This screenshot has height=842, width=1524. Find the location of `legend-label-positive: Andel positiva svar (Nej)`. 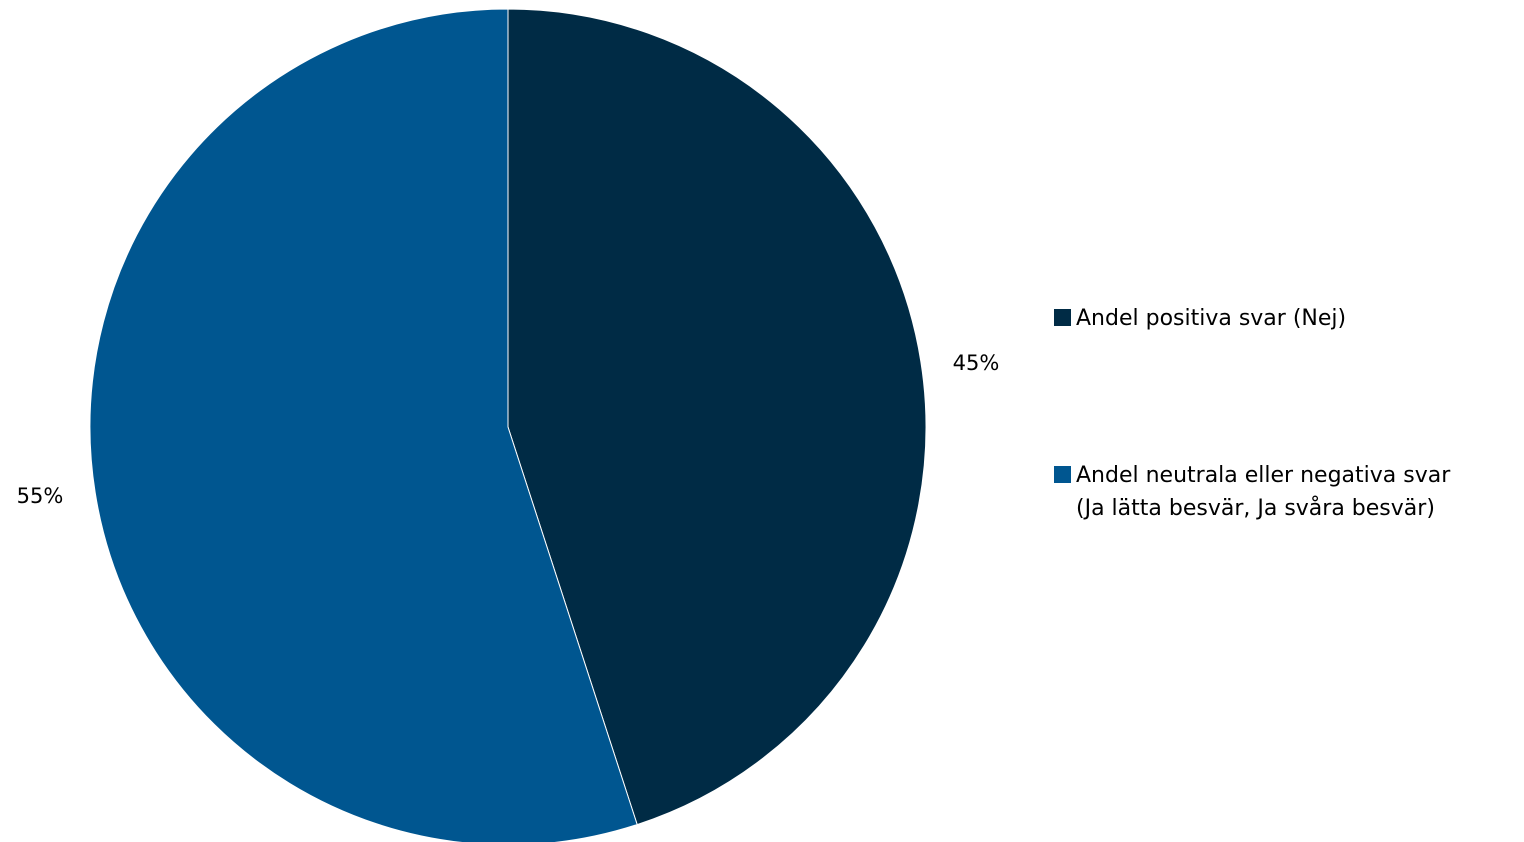

legend-label-positive: Andel positiva svar (Nej) is located at coordinates (1211, 318).